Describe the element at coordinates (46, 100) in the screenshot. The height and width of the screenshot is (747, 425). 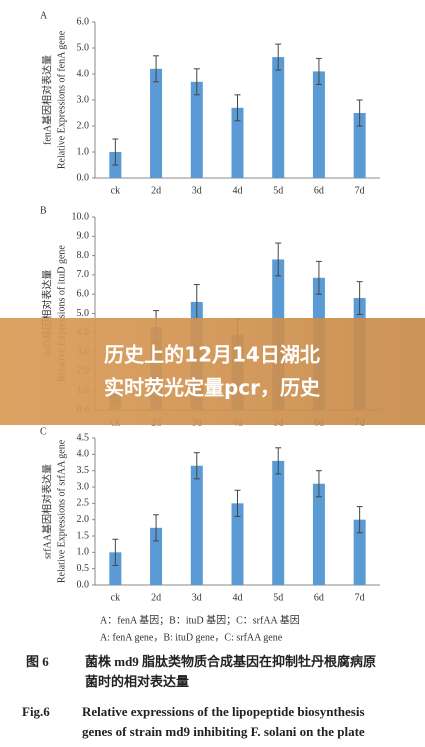
I see `y-axis-label: fenA基因相对表达量` at that location.